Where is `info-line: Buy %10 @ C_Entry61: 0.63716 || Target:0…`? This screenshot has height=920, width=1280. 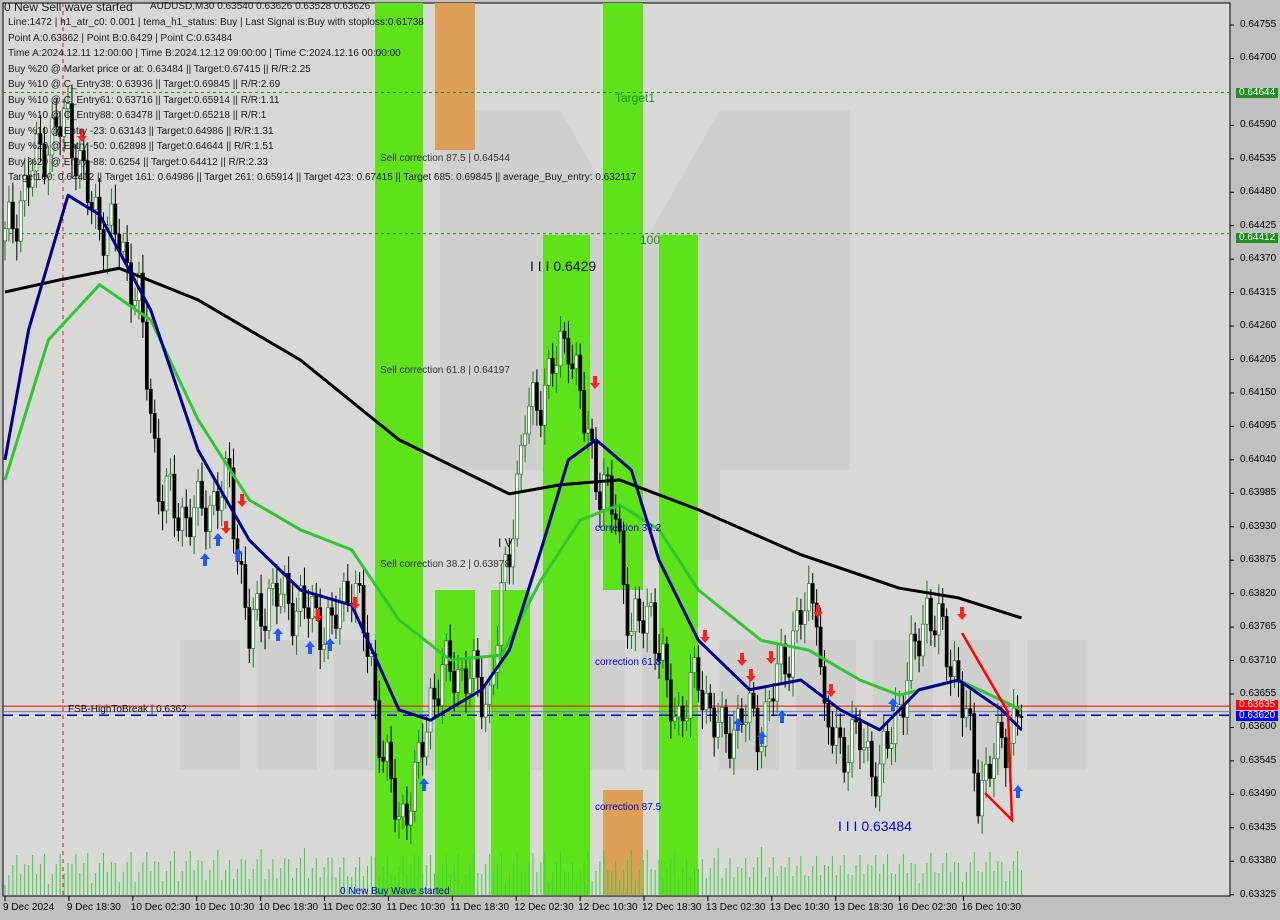 info-line: Buy %10 @ C_Entry61: 0.63716 || Target:0… is located at coordinates (144, 100).